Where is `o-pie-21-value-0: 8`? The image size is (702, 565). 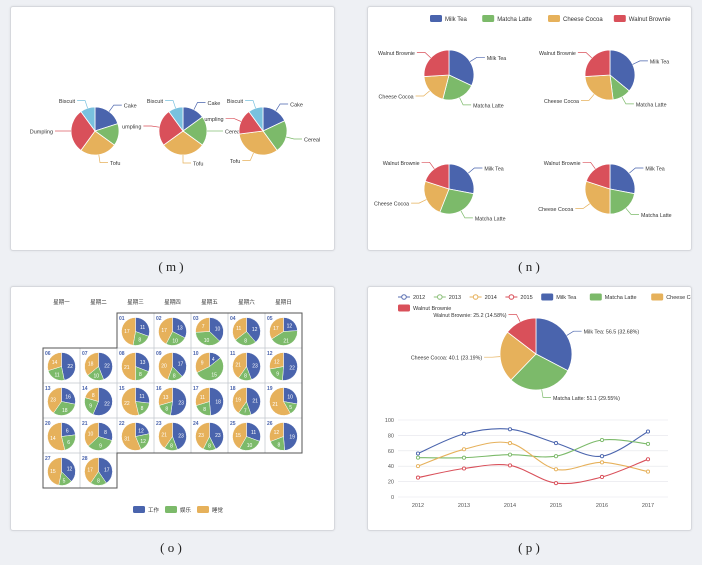
o-pie-21-value-0: 8 is located at coordinates (105, 433).